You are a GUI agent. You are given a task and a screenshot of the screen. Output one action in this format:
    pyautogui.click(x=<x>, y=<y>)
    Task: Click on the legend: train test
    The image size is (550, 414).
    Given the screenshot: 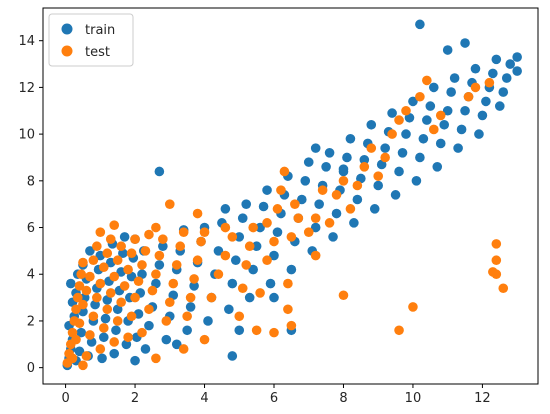 What is the action you would take?
    pyautogui.click(x=91, y=40)
    